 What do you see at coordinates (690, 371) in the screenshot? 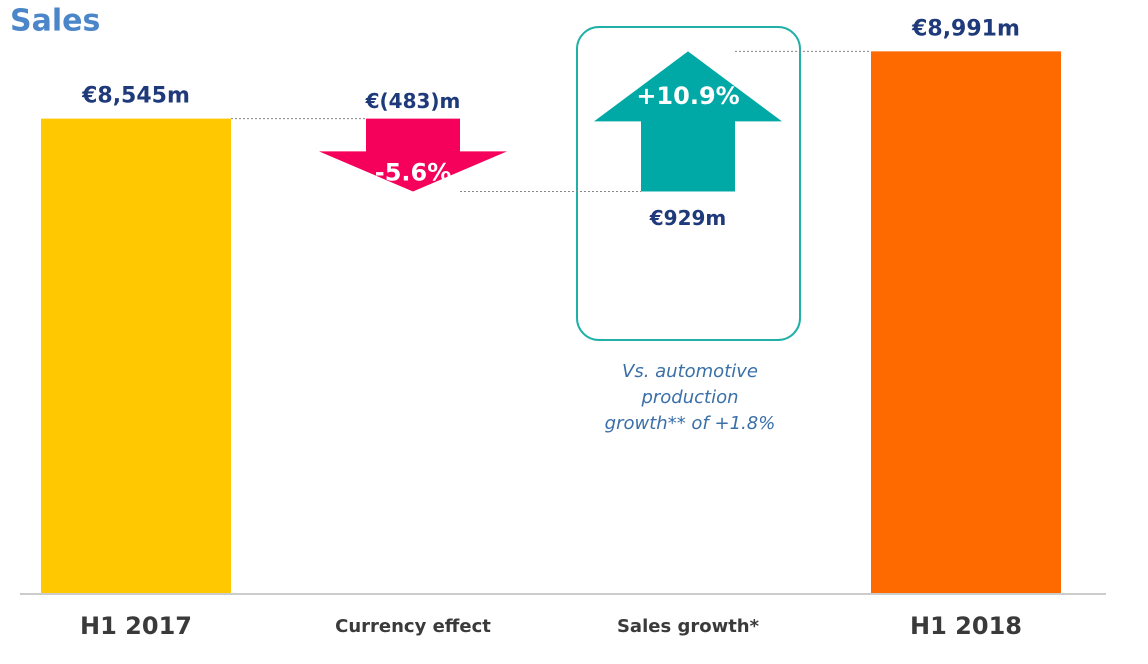
I see `annotation: Vs. automotive` at bounding box center [690, 371].